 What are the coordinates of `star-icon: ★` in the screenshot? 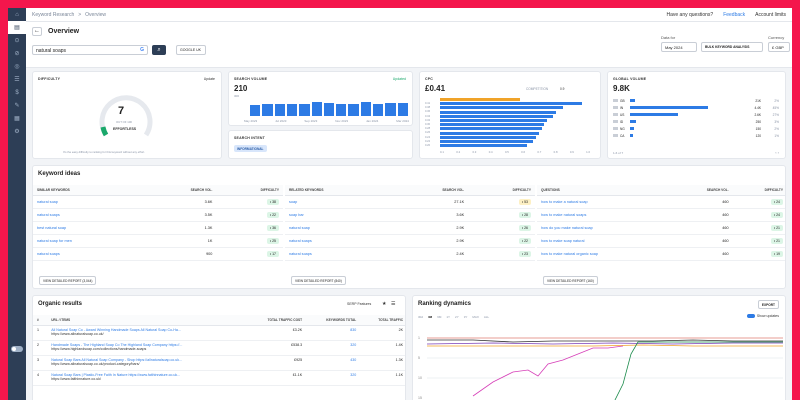 It's located at (384, 304).